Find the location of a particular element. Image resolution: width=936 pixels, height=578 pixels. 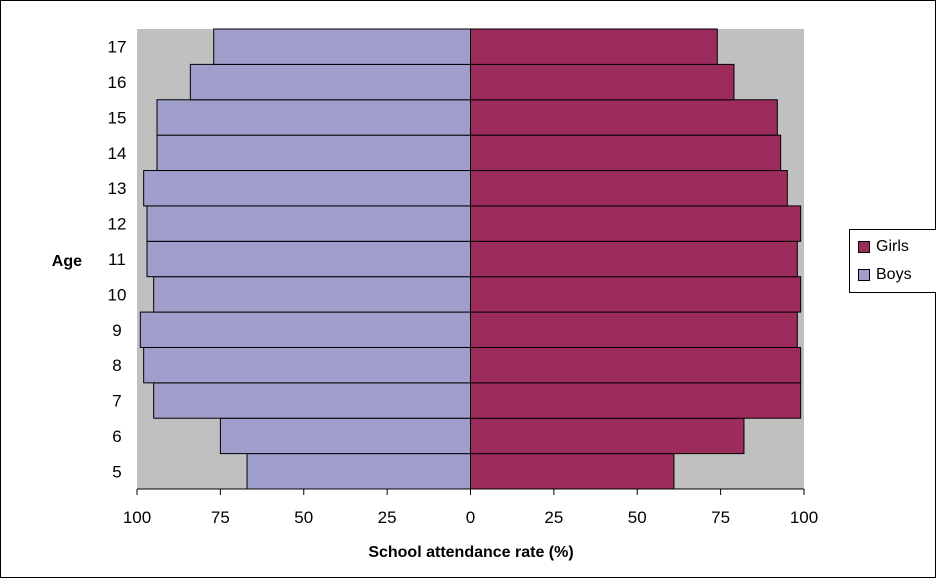

y-tick-label-age-13: 13 is located at coordinates (117, 188).